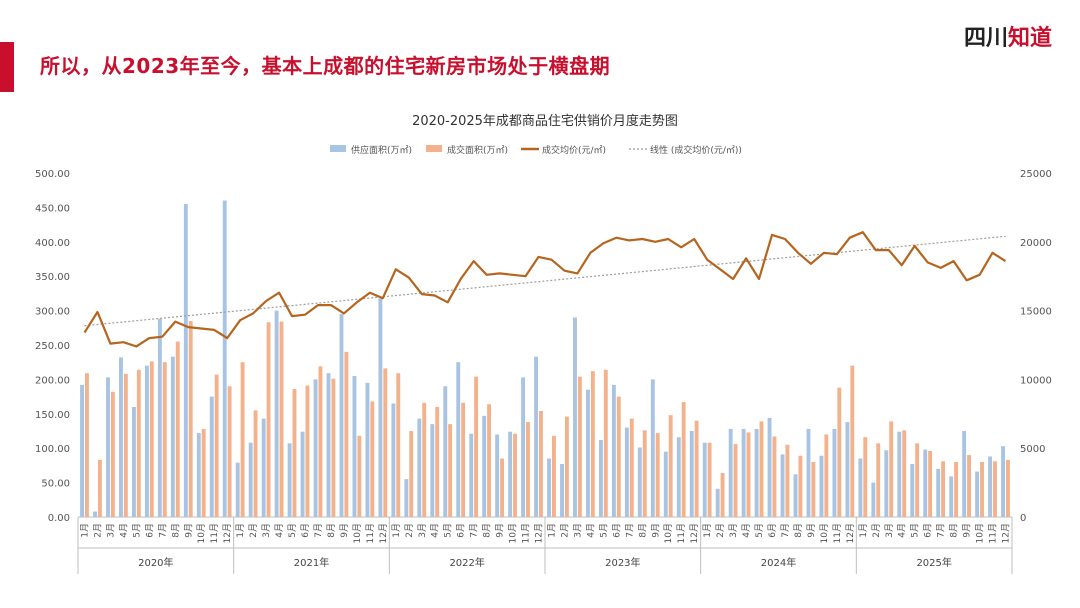 This screenshot has height=608, width=1080. What do you see at coordinates (1023, 518) in the screenshot?
I see `y-right-tick-label: 0` at bounding box center [1023, 518].